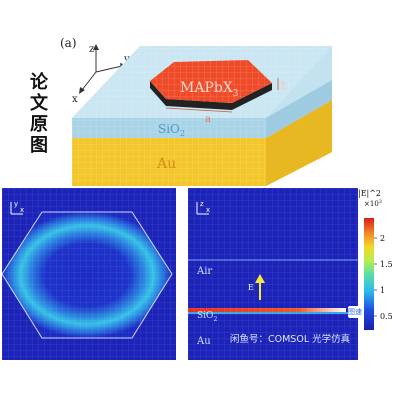  I want to click on side-title-char-2: 文, so click(39, 103).